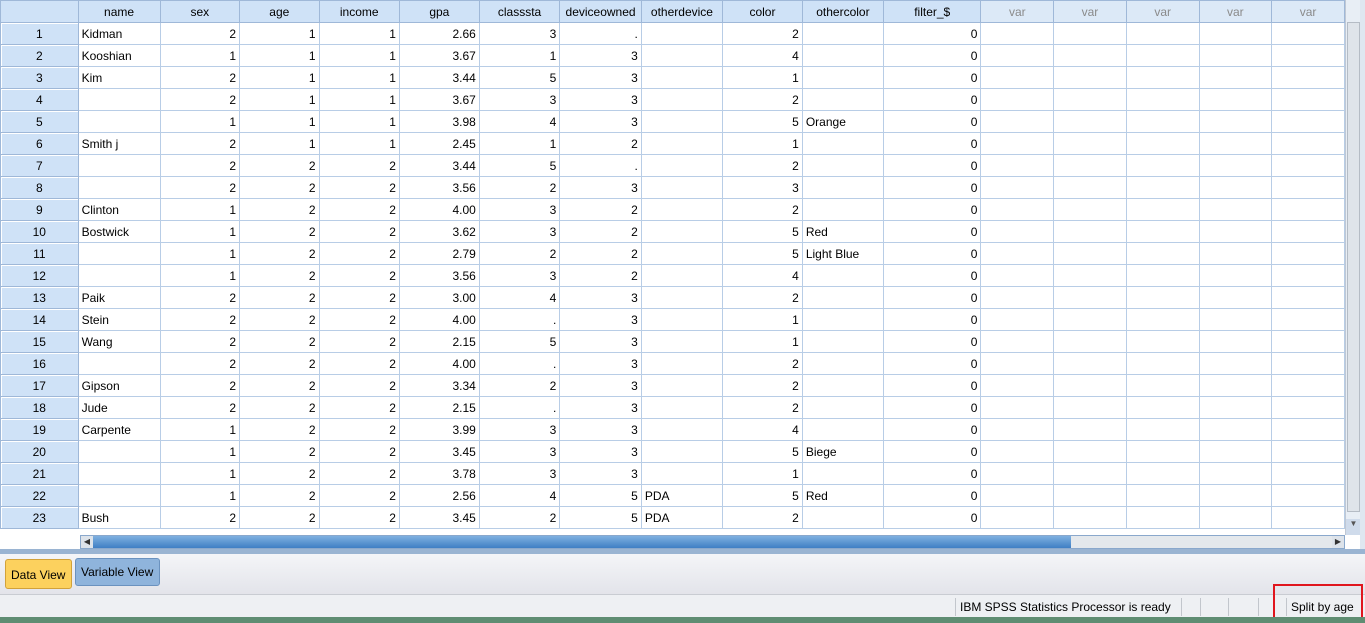  I want to click on cell-color: 2, so click(762, 407).